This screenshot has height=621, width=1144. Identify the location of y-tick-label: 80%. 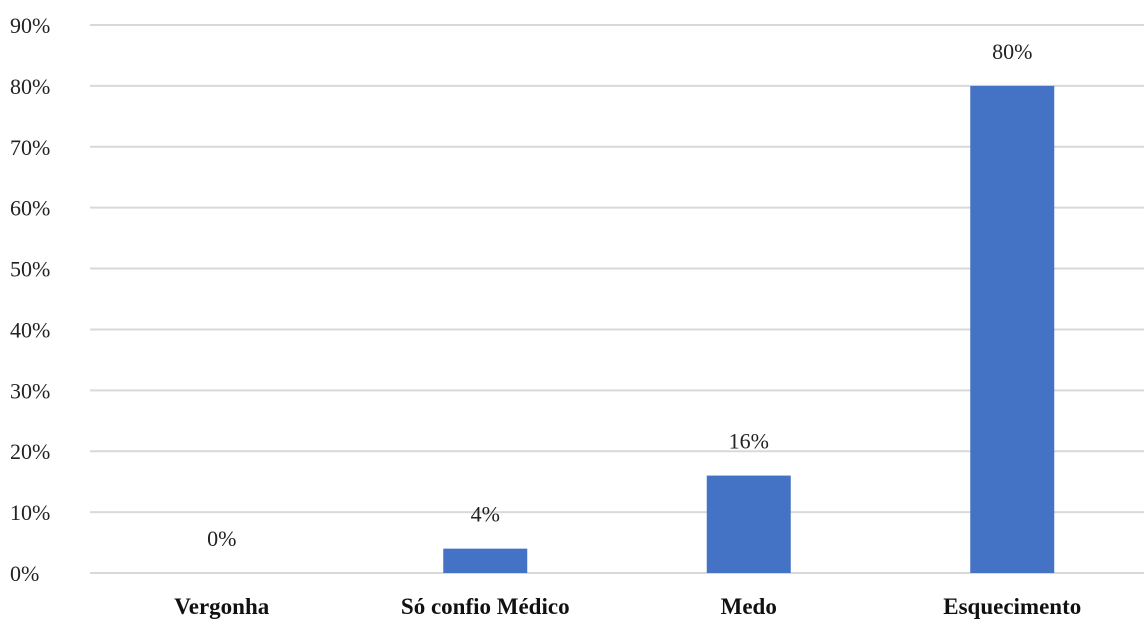
(30, 86).